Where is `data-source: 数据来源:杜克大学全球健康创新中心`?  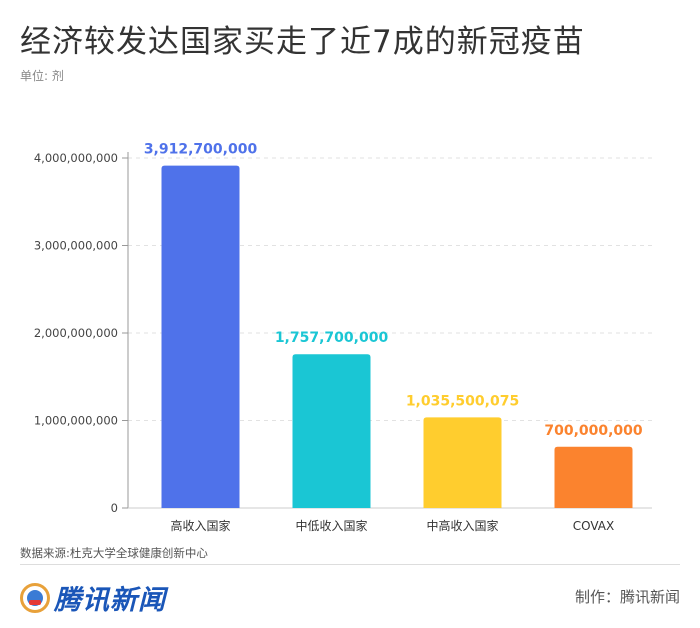 data-source: 数据来源:杜克大学全球健康创新中心 is located at coordinates (114, 553).